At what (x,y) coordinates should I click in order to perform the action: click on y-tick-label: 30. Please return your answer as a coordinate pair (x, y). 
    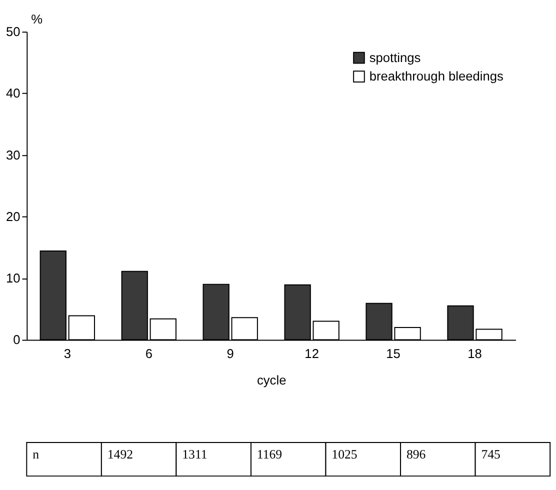
    Looking at the image, I should click on (13, 154).